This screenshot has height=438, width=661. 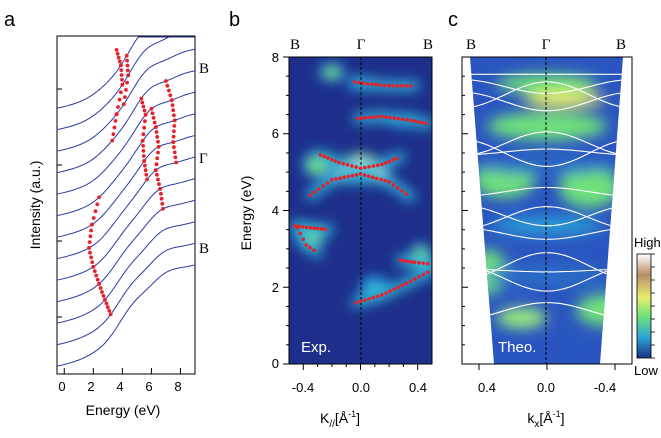 I want to click on panel-b-ticks, so click(x=351, y=213).